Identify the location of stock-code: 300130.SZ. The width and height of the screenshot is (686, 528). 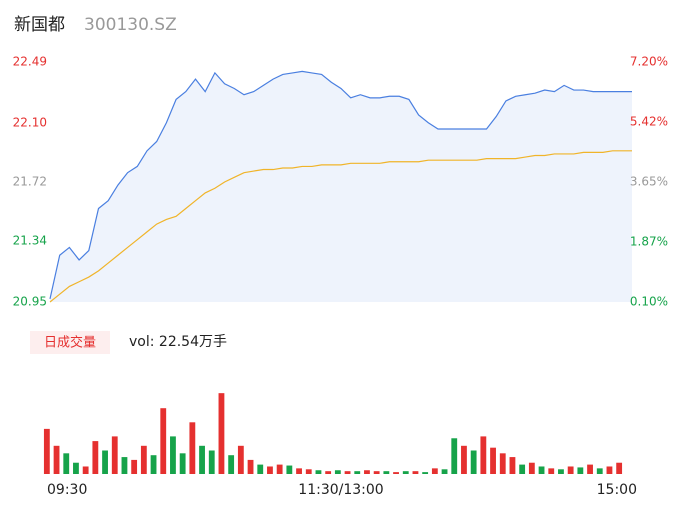
(130, 25).